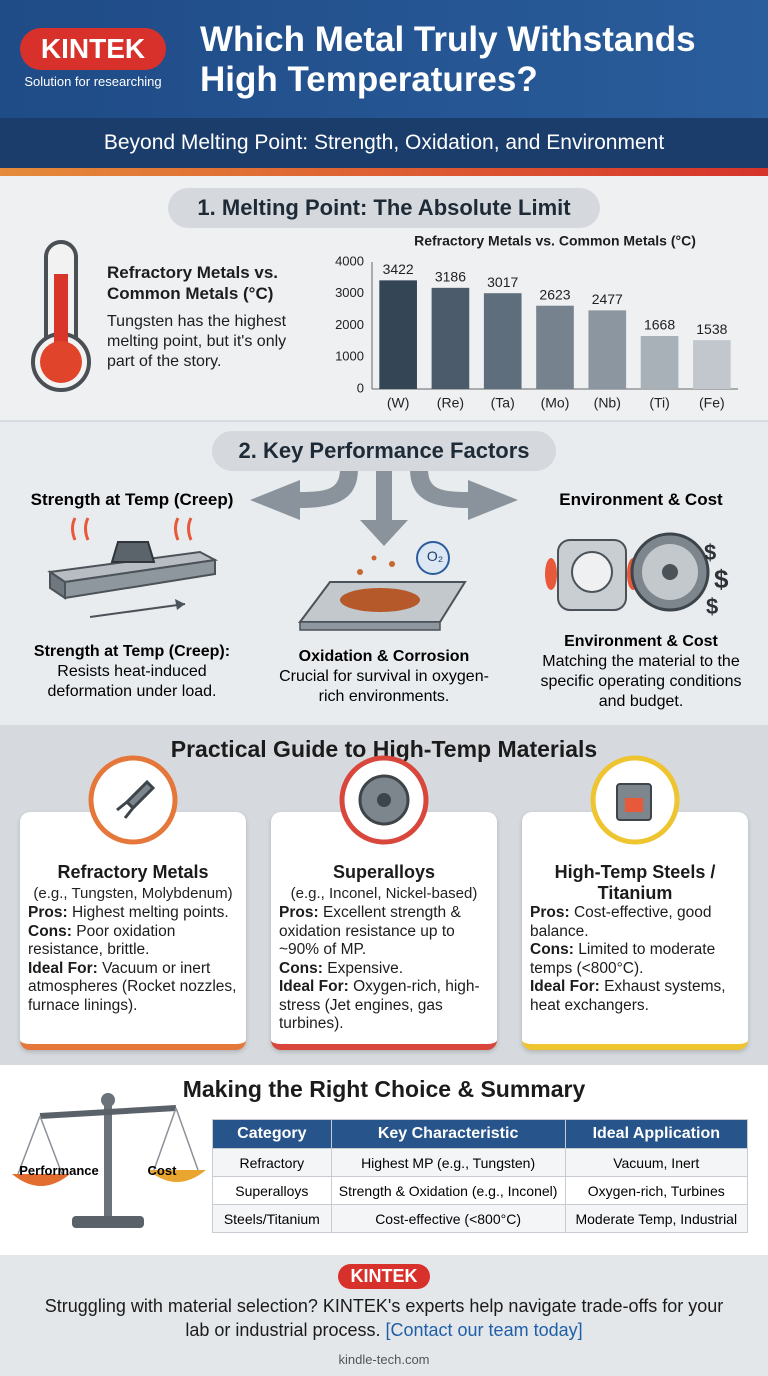 The width and height of the screenshot is (768, 1376). Describe the element at coordinates (162, 1170) in the screenshot. I see `scale-label: Cost` at that location.